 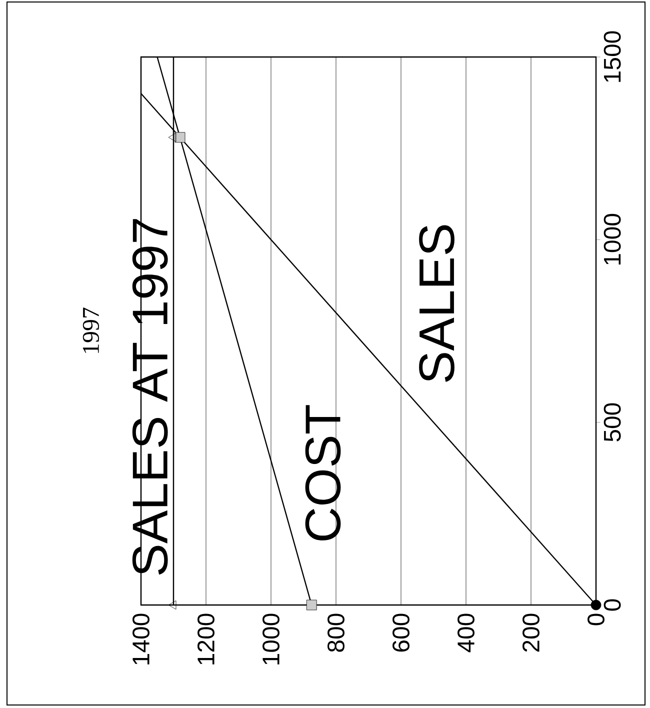 What do you see at coordinates (436, 303) in the screenshot?
I see `text: SALES` at bounding box center [436, 303].